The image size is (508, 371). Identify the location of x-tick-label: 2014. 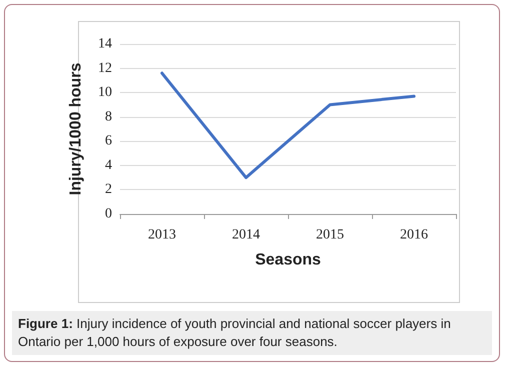
(246, 235).